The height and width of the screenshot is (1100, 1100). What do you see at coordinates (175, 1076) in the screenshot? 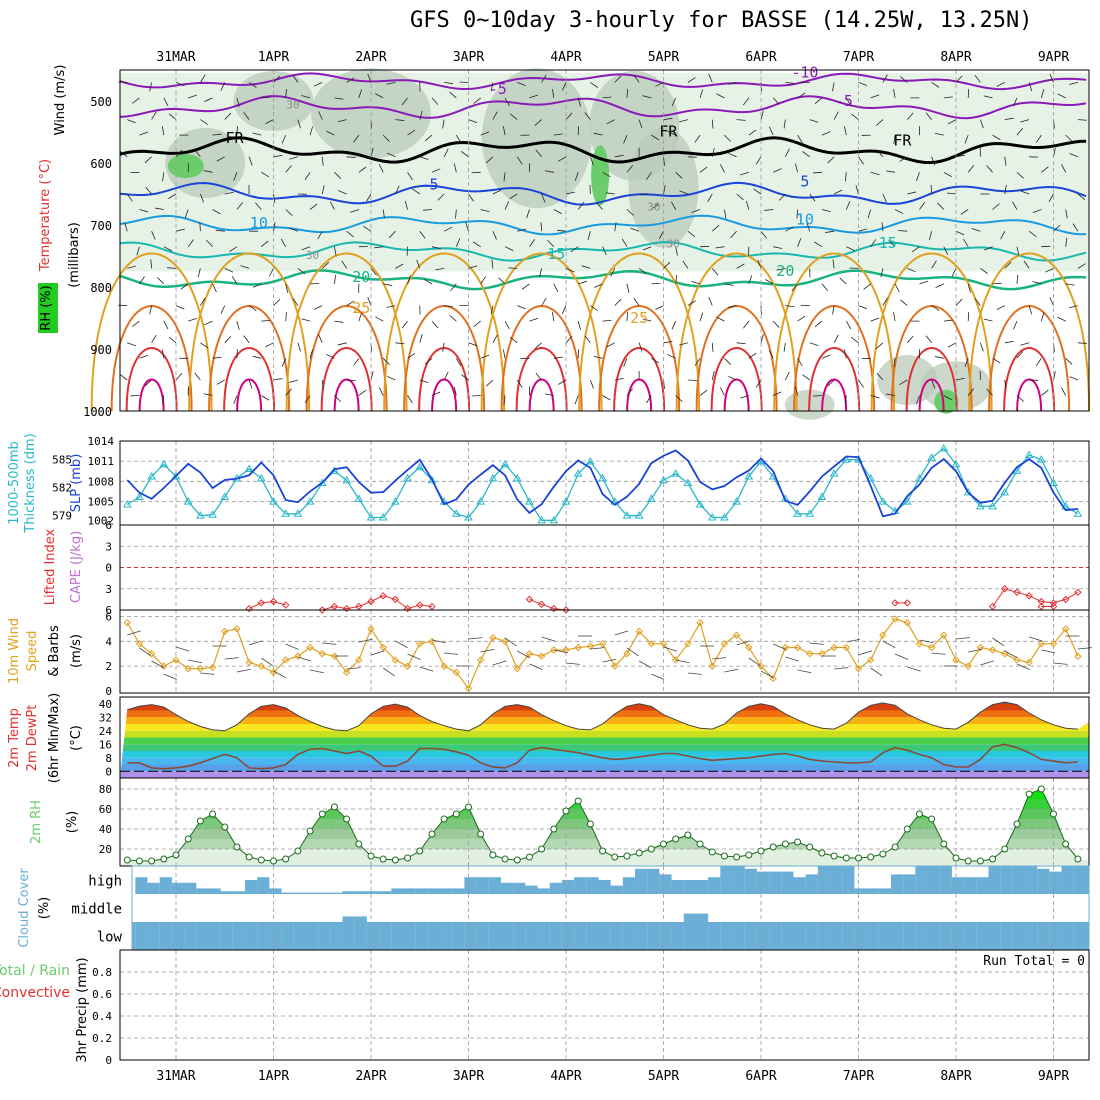
I see `date-label-bottom: 31MAR` at bounding box center [175, 1076].